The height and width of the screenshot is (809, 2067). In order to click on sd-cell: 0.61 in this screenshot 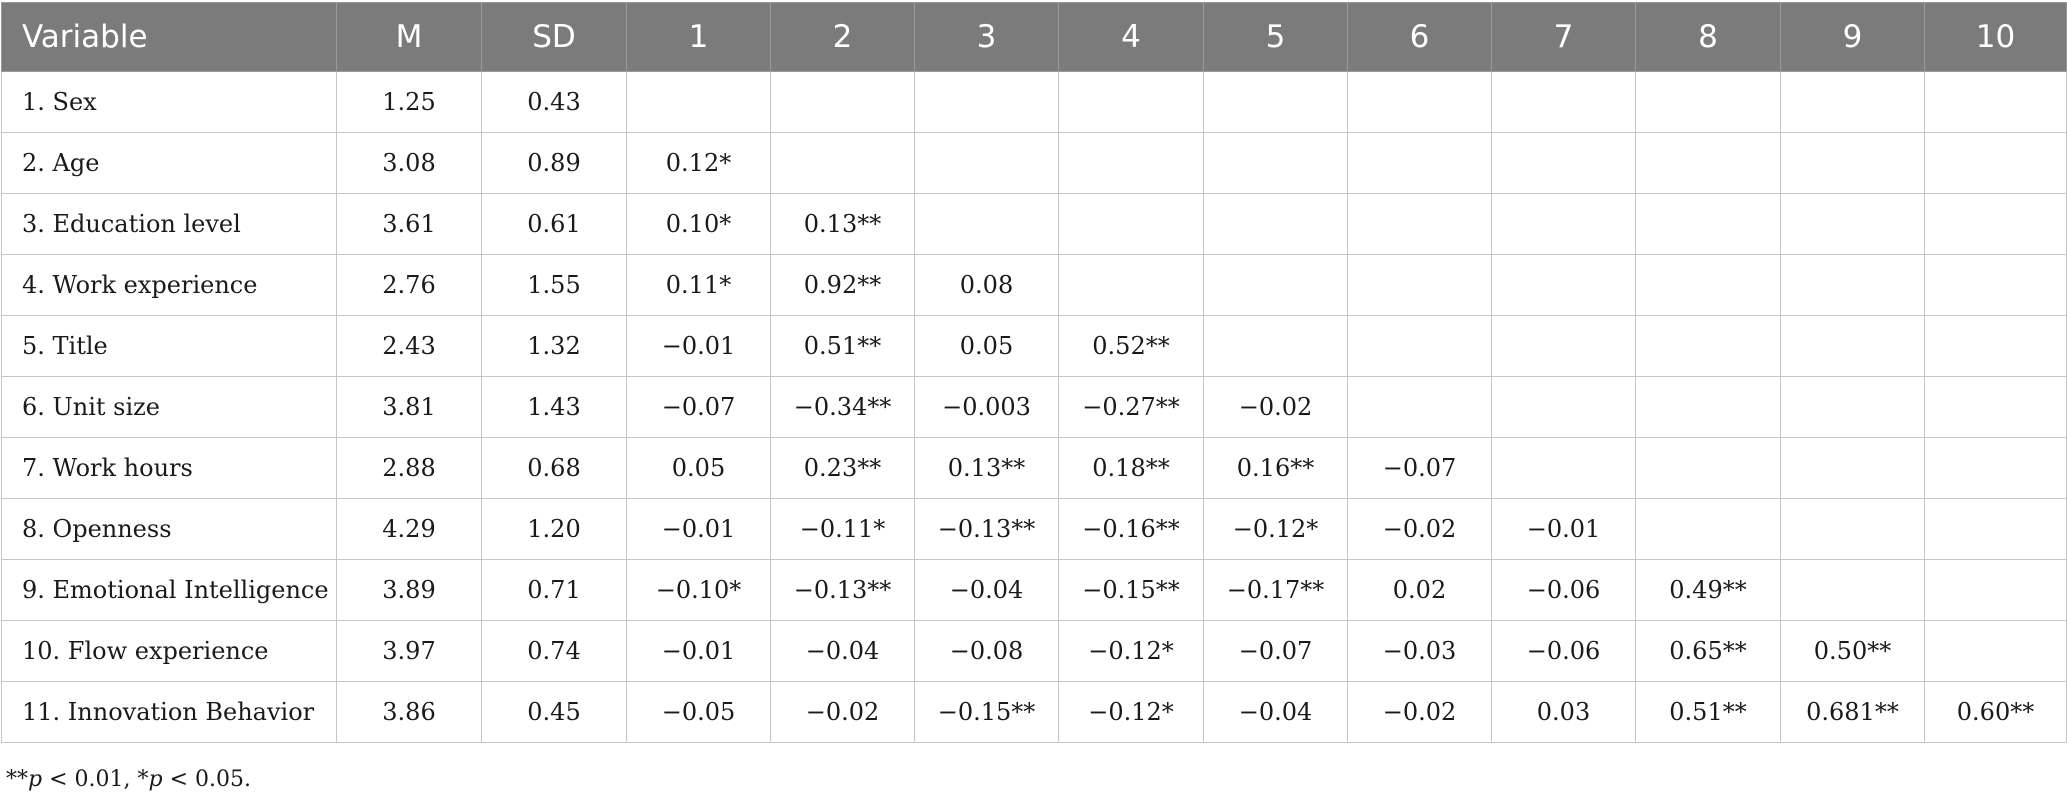, I will do `click(554, 224)`.